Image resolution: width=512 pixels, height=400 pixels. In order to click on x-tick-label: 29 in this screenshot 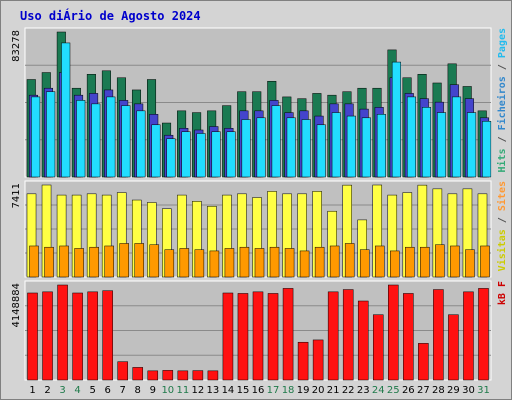, I will do `click(453, 390)`.